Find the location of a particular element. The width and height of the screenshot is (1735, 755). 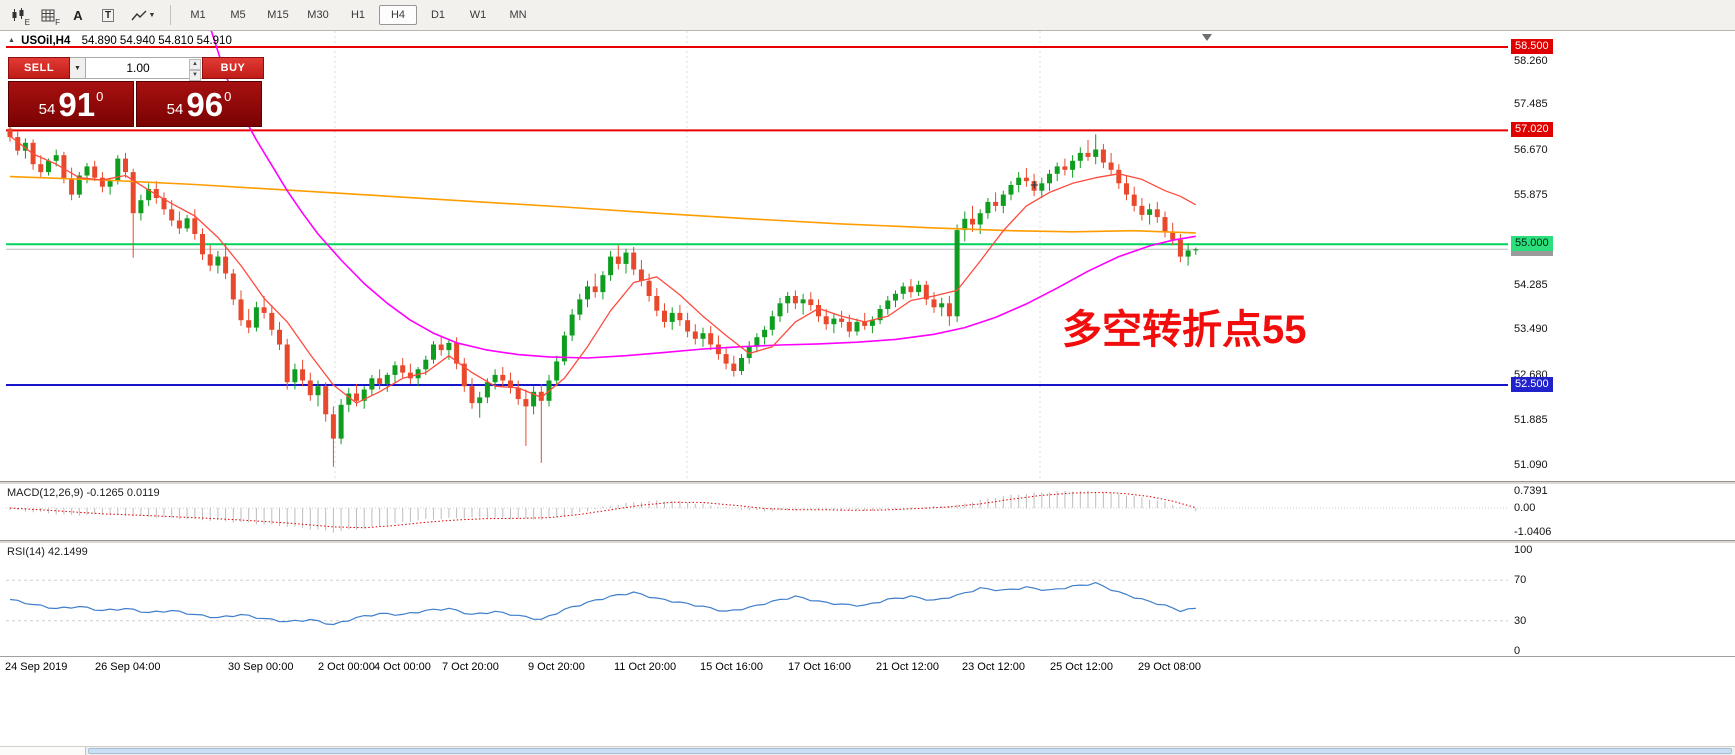

time-axis-label: 11 Oct 20:00 is located at coordinates (645, 667).